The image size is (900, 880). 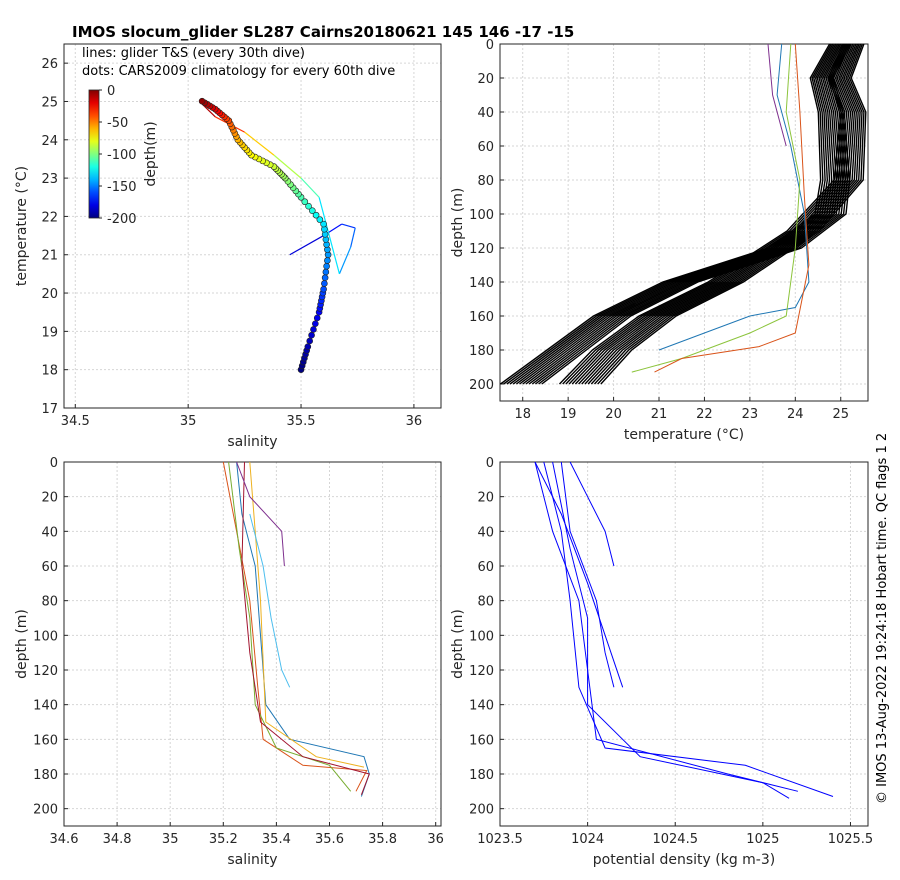 What do you see at coordinates (851, 839) in the screenshot?
I see `x-tick-label: 1025.5` at bounding box center [851, 839].